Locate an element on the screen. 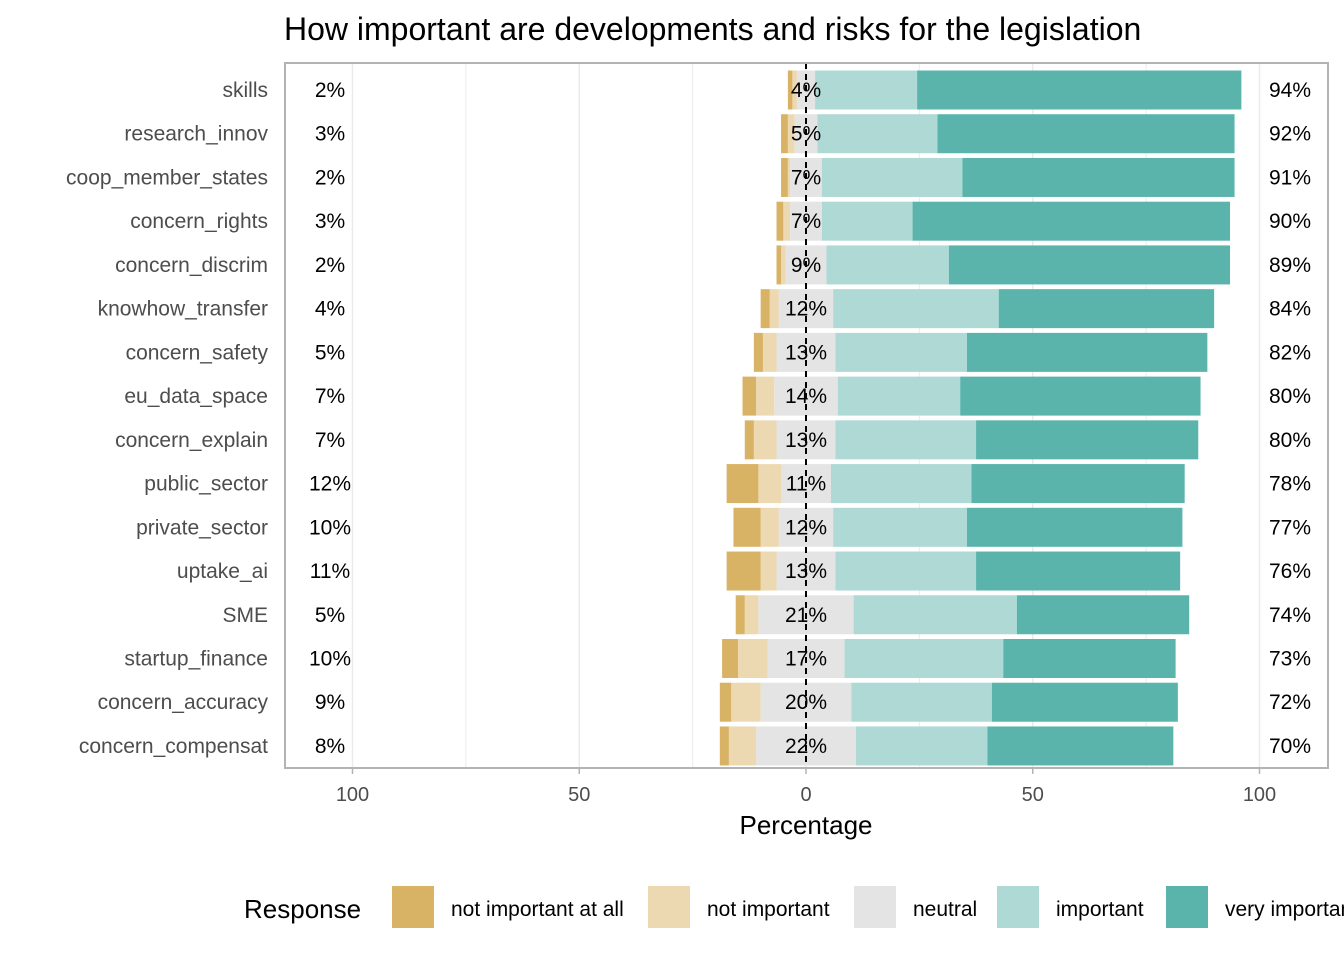 The image size is (1344, 960). bar-uptake_ai-very-important is located at coordinates (1078, 571).